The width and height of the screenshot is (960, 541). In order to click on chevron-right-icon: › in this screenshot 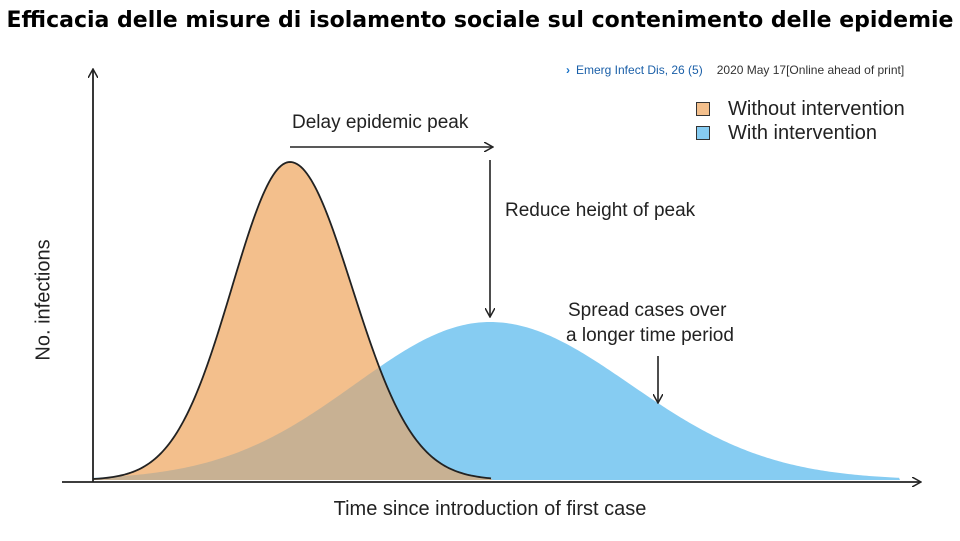, I will do `click(568, 70)`.